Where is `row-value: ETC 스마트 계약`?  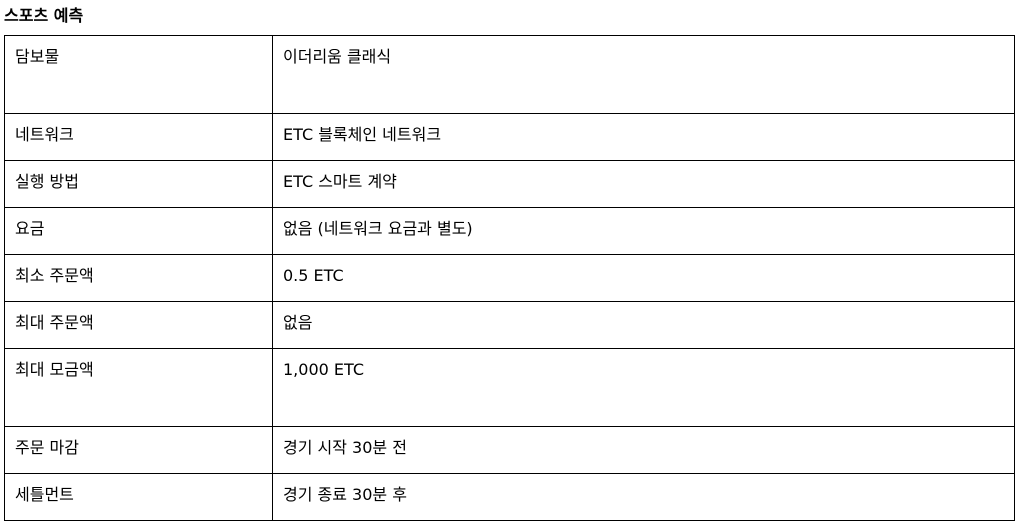 row-value: ETC 스마트 계약 is located at coordinates (643, 184).